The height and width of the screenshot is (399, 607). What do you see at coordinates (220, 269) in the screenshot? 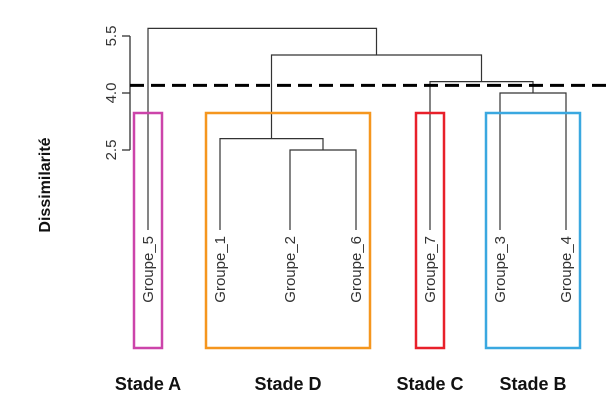
I see `leaf-label-1: Groupe_1` at bounding box center [220, 269].